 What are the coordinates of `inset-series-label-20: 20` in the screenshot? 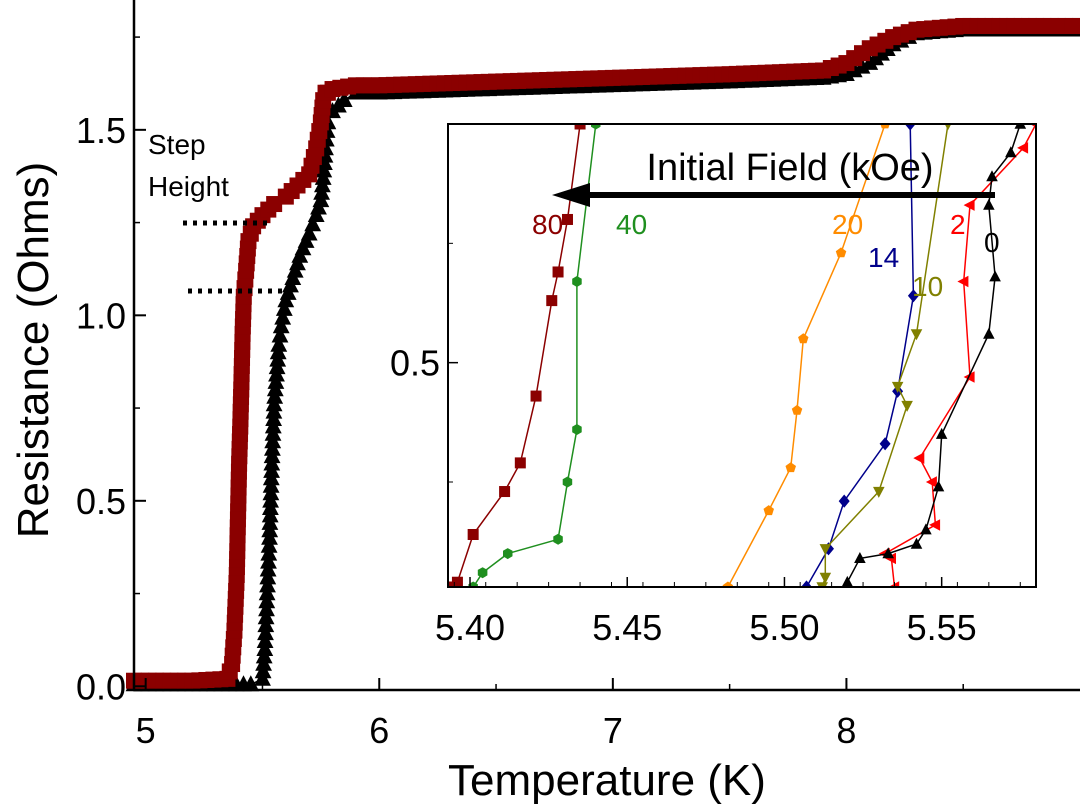 It's located at (847, 224).